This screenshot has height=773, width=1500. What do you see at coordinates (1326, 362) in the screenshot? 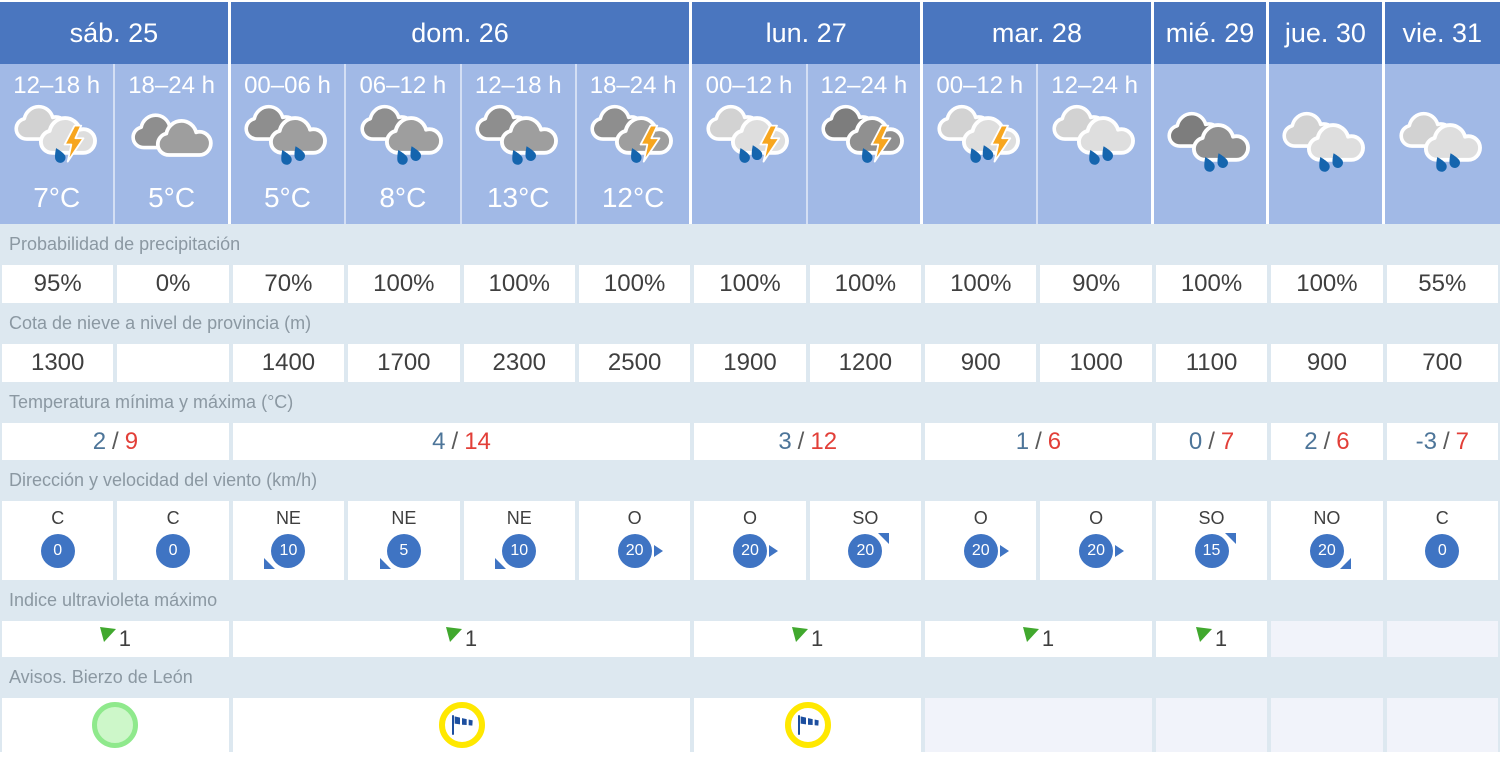
I see `snow-level-value-text: 900` at bounding box center [1326, 362].